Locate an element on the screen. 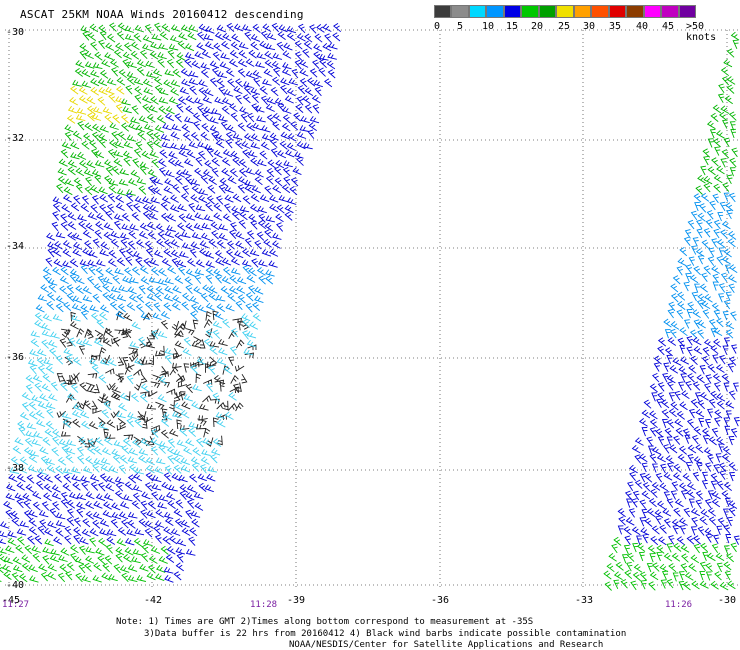  lon-label: -33 is located at coordinates (584, 600).